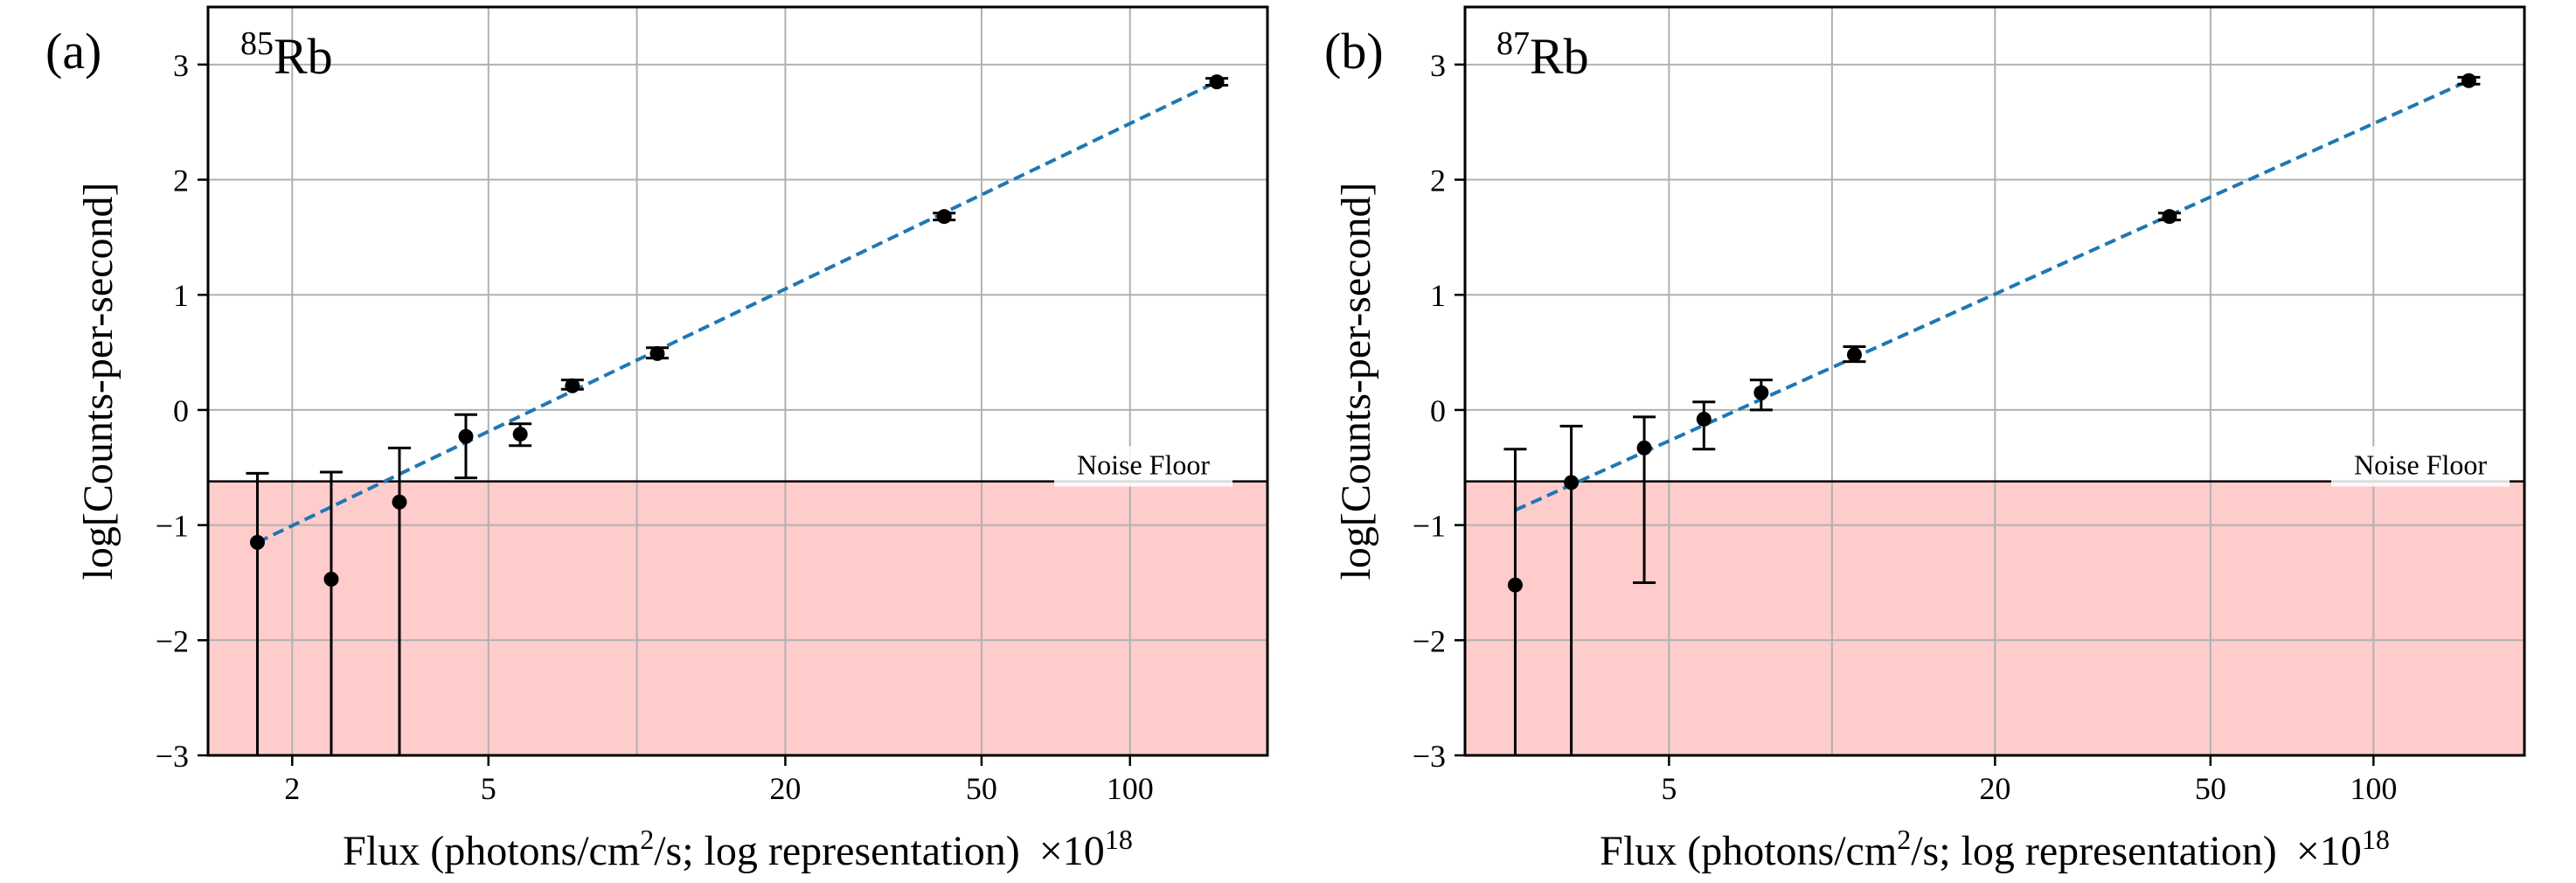  What do you see at coordinates (737, 618) in the screenshot?
I see `noise-floor-region` at bounding box center [737, 618].